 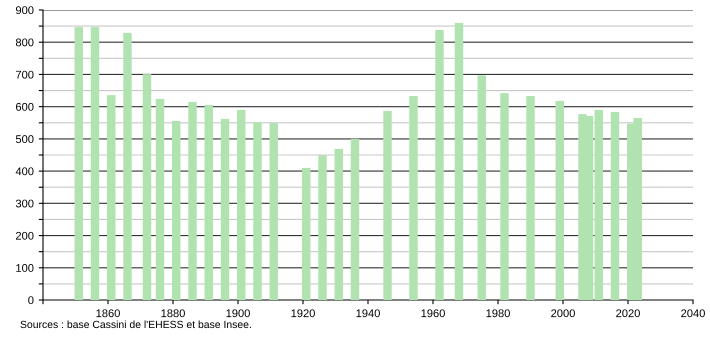 What do you see at coordinates (25, 106) in the screenshot?
I see `y-tick-label: 600` at bounding box center [25, 106].